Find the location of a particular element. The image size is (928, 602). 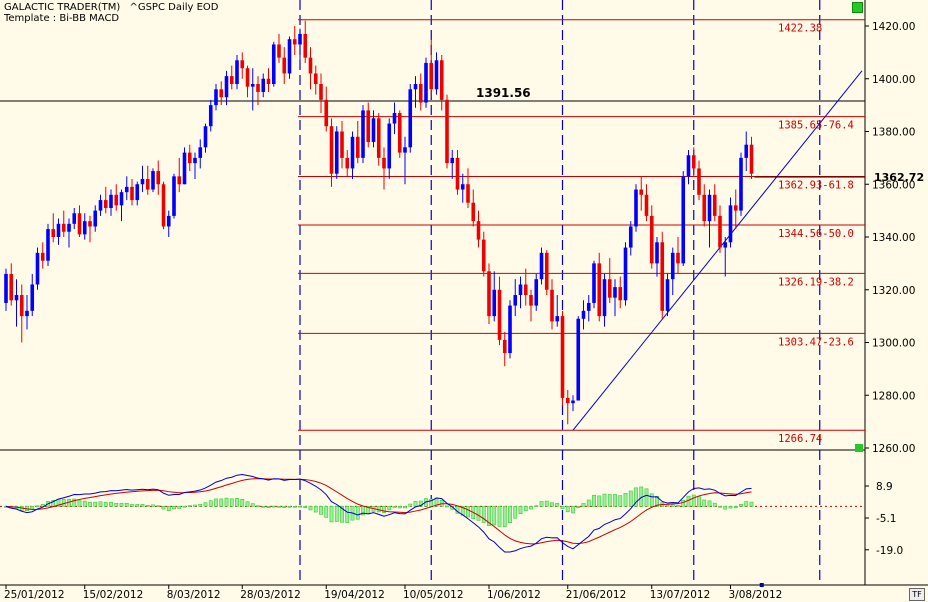

fib-level-label-1: 1385.65-76.4 is located at coordinates (816, 126).